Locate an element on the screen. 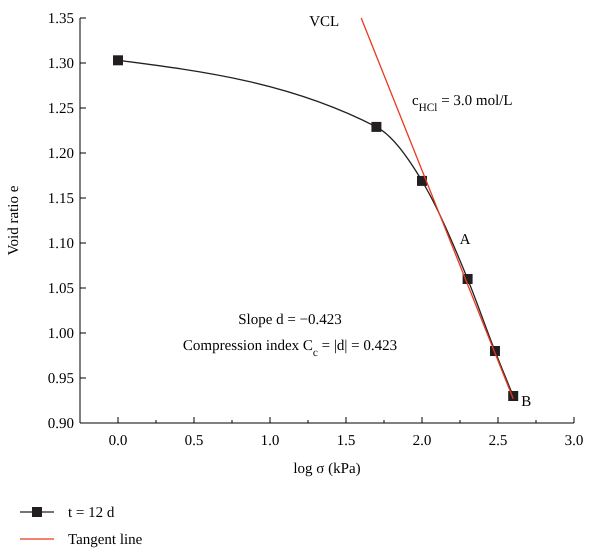 This screenshot has height=548, width=595. y-tick-label: 1.00 is located at coordinates (61, 334).